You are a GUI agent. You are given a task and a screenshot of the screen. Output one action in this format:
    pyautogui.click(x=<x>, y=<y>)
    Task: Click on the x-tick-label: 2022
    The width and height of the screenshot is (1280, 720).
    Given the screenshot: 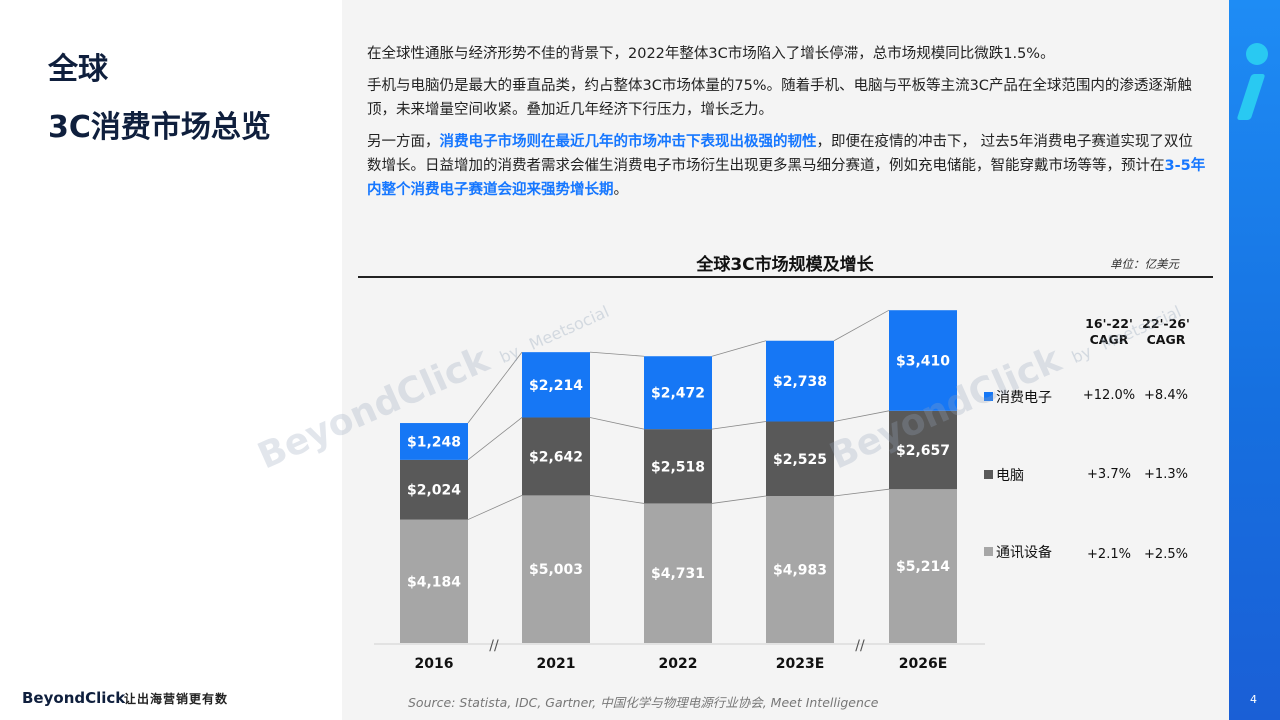 What is the action you would take?
    pyautogui.click(x=678, y=664)
    